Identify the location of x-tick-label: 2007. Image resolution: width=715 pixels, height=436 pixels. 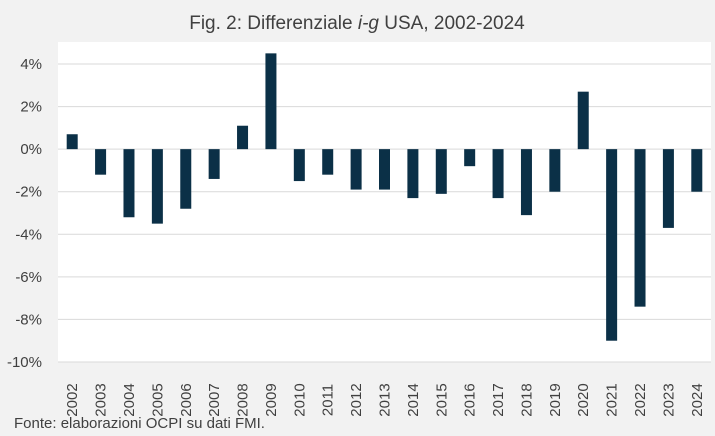
(214, 399).